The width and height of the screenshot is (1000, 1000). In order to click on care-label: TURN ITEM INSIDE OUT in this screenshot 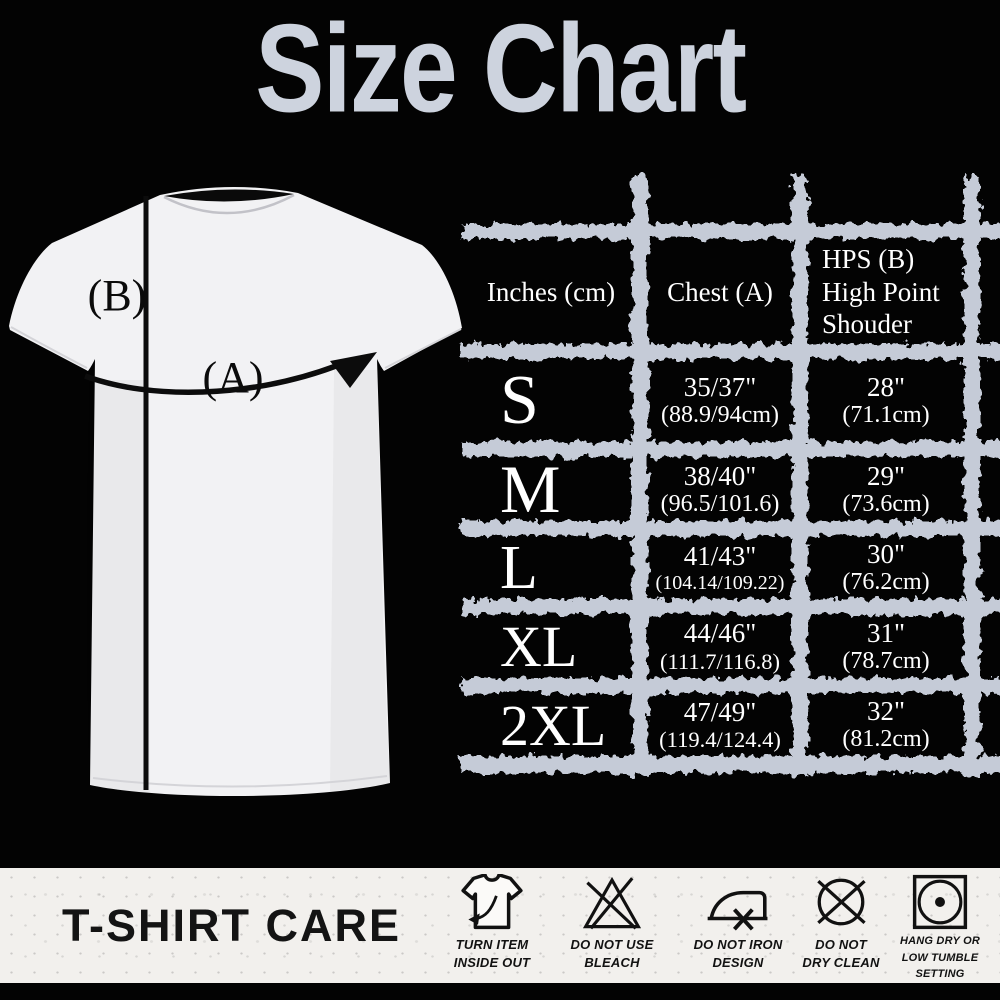, I will do `click(492, 954)`.